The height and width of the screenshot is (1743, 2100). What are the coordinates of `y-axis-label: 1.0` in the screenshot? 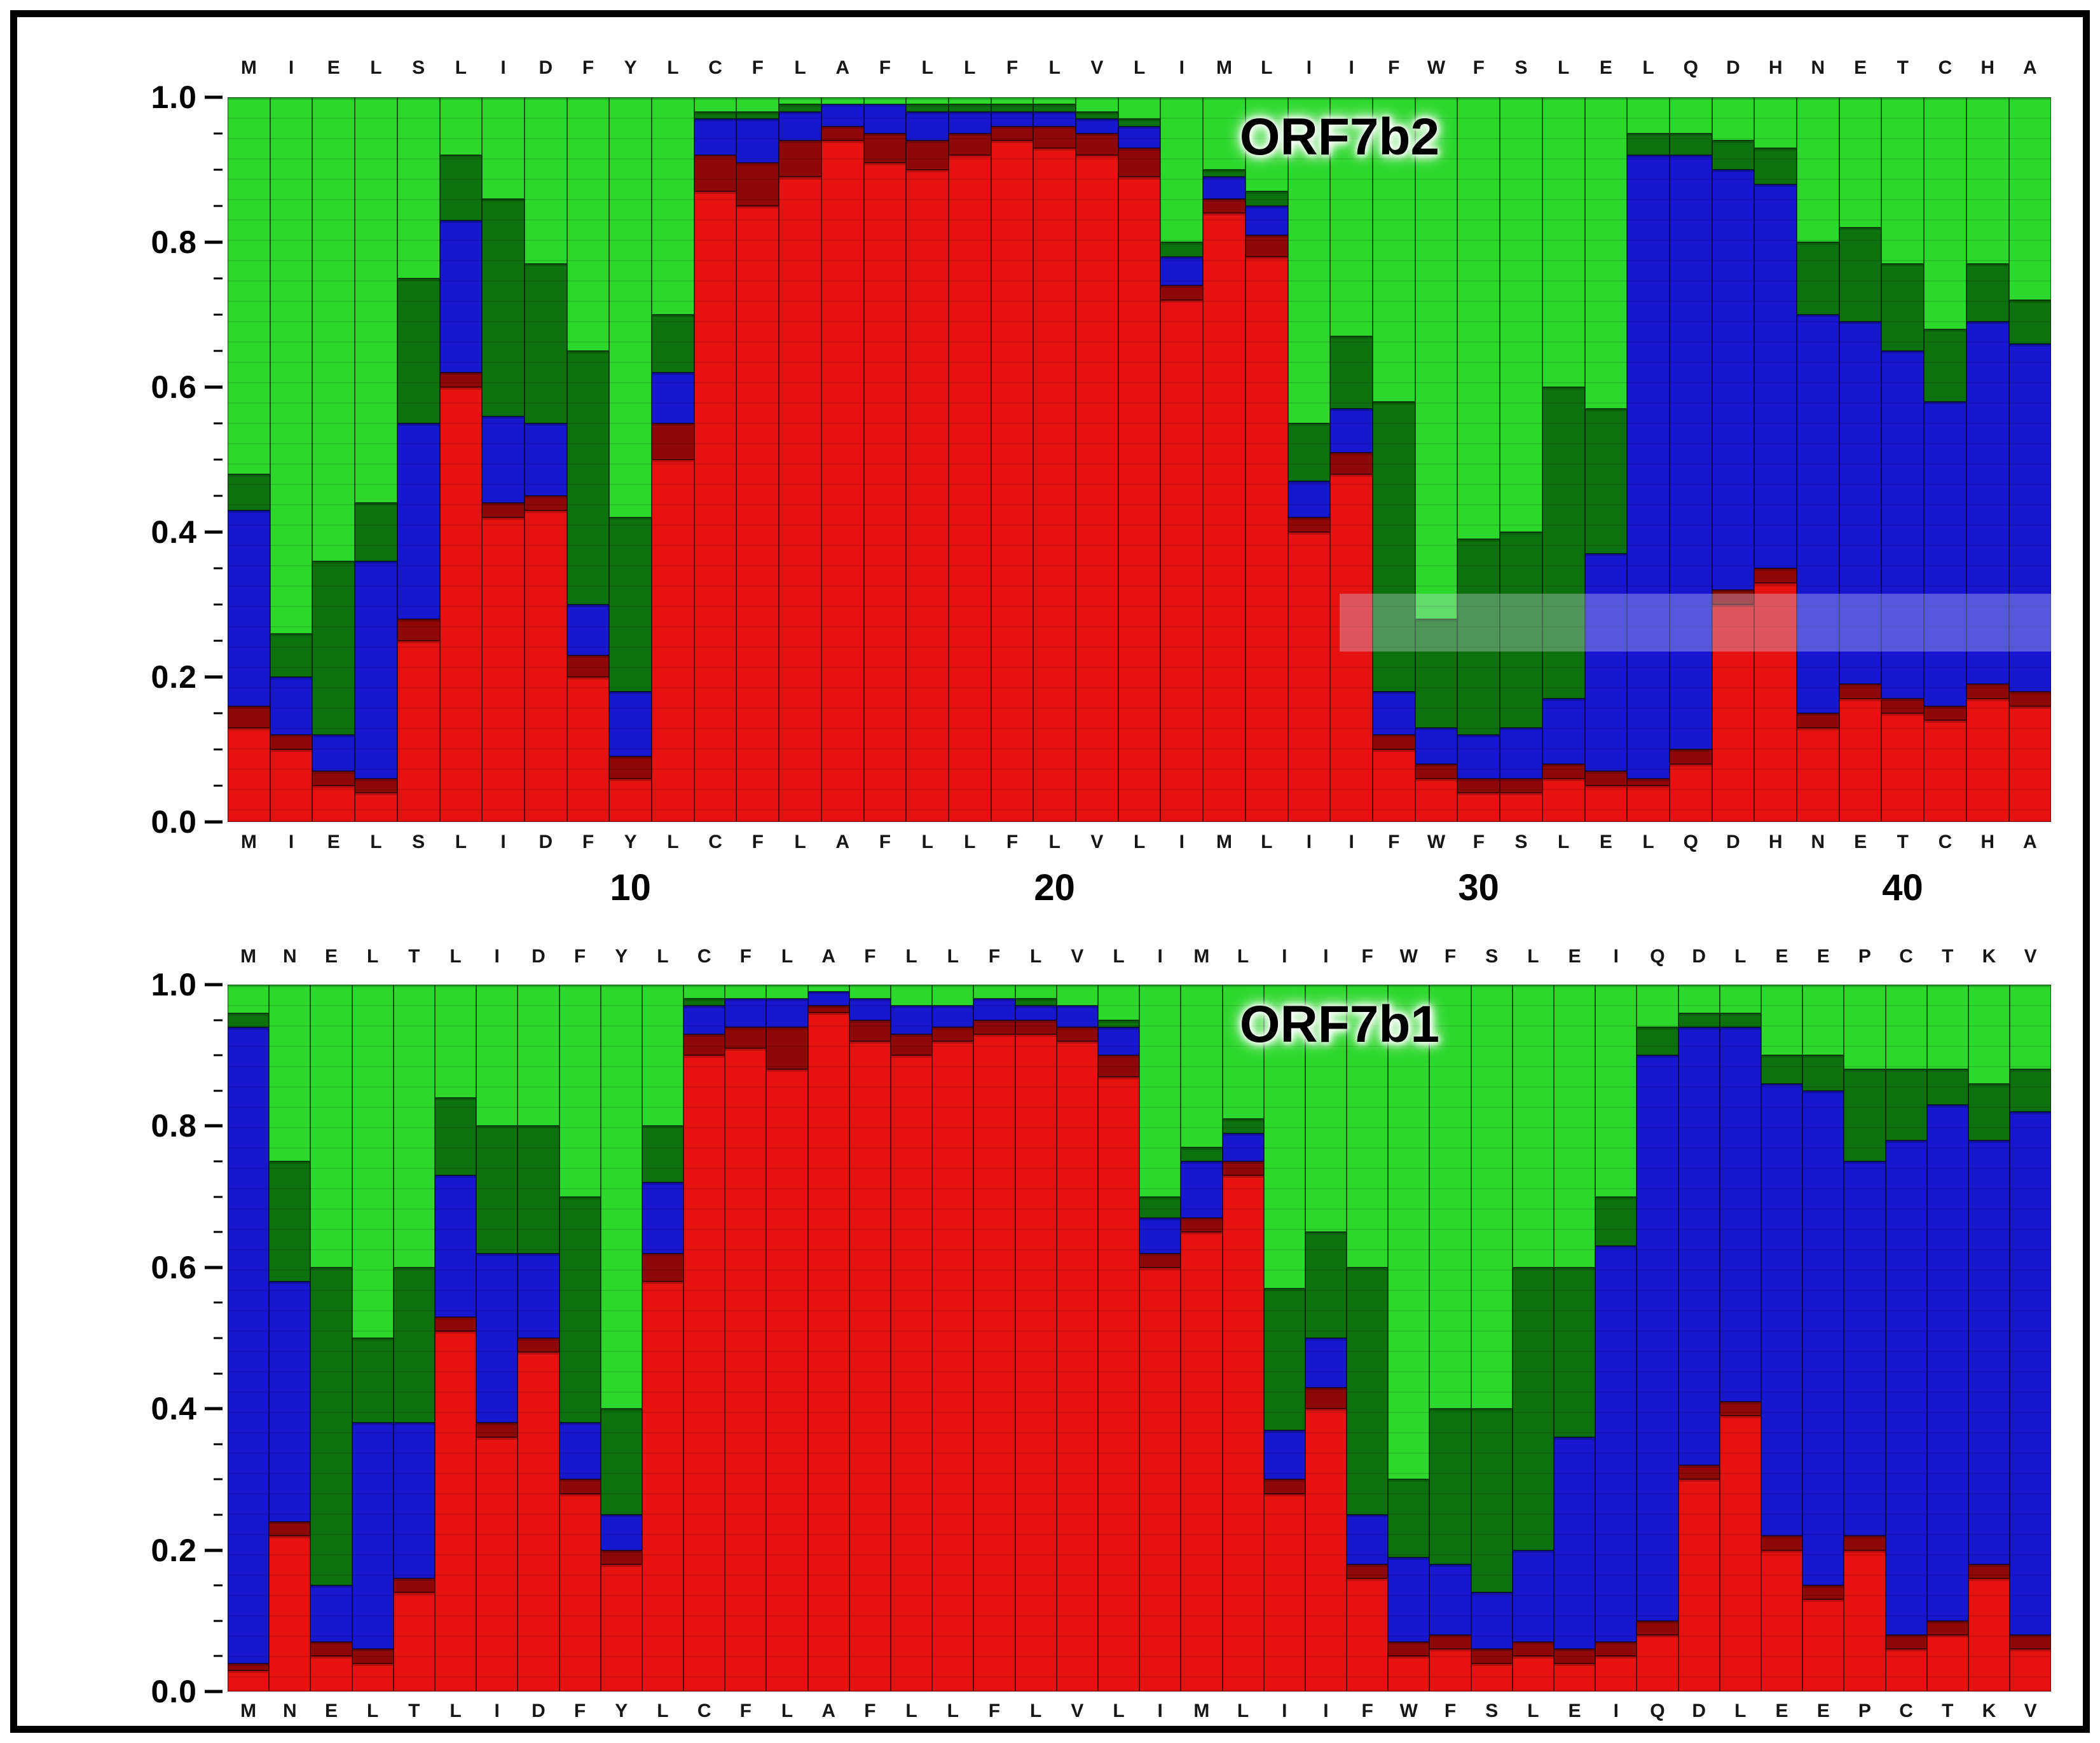 It's located at (174, 984).